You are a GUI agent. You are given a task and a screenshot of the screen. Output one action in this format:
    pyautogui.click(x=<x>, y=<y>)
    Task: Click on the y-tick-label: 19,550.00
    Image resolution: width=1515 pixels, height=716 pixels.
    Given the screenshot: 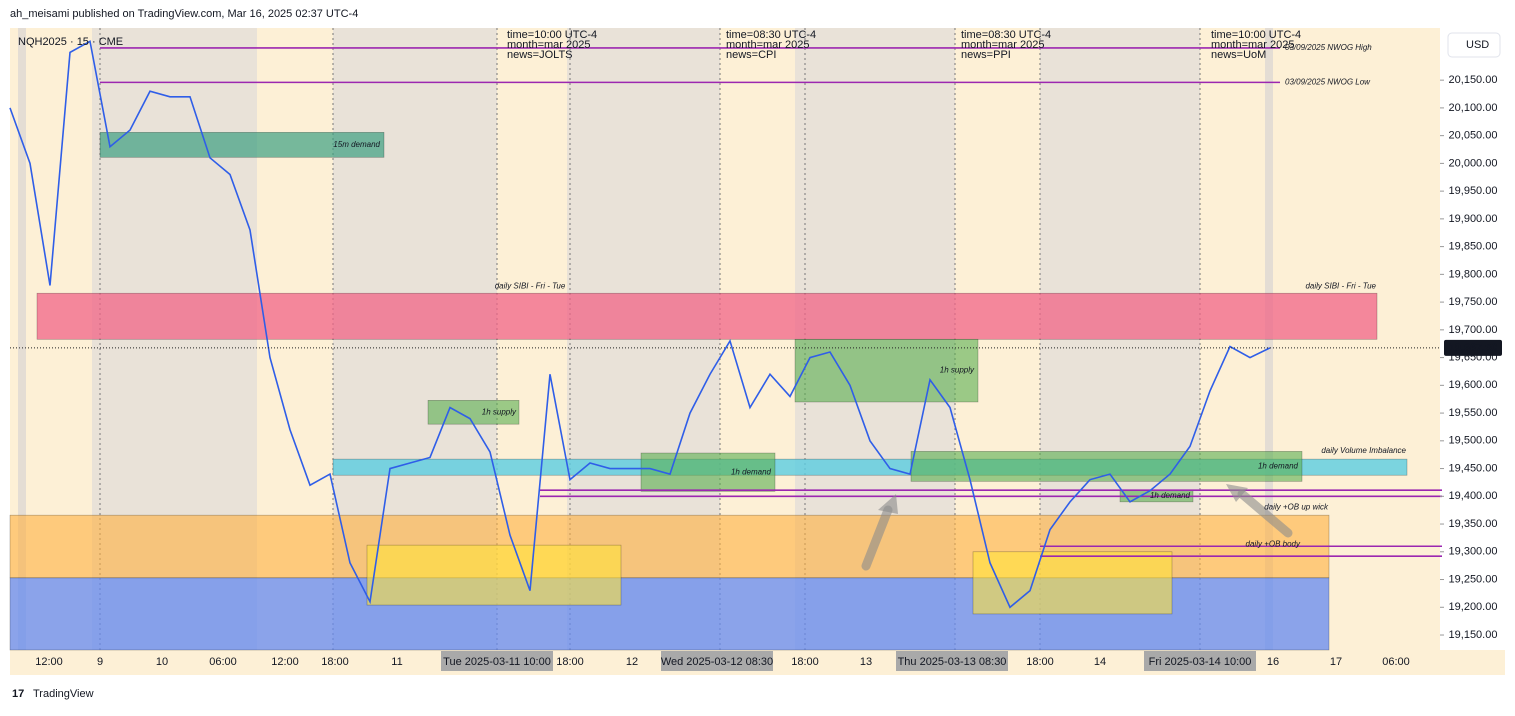 What is the action you would take?
    pyautogui.click(x=1473, y=413)
    